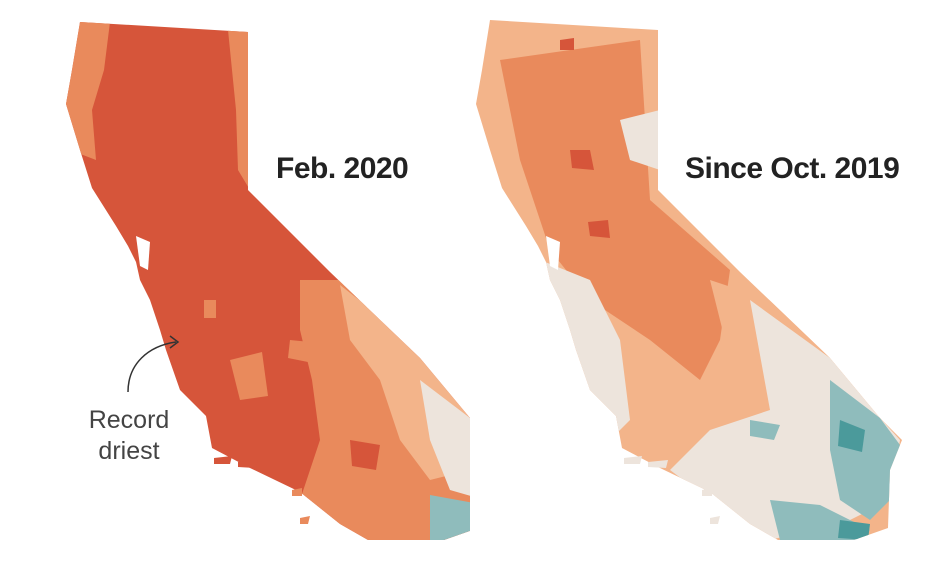 The height and width of the screenshot is (564, 940). What do you see at coordinates (342, 168) in the screenshot?
I see `map-title-feb-2020: Feb. 2020` at bounding box center [342, 168].